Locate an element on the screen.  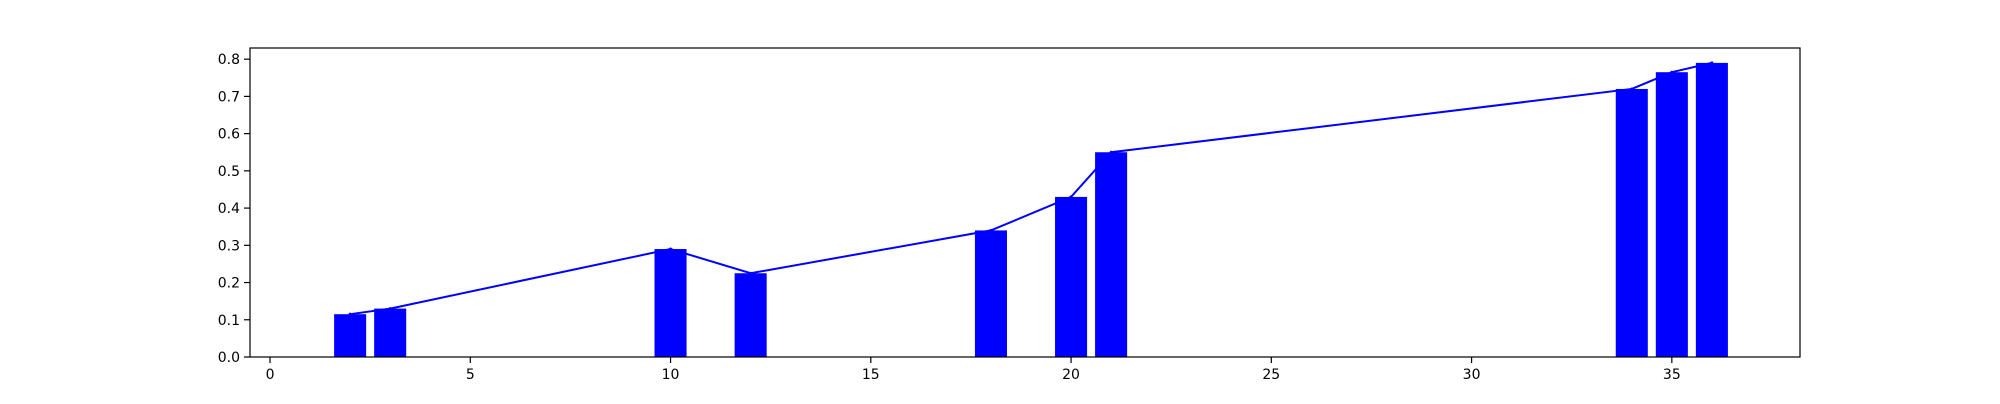
y-tick-label: 0.2 is located at coordinates (229, 284).